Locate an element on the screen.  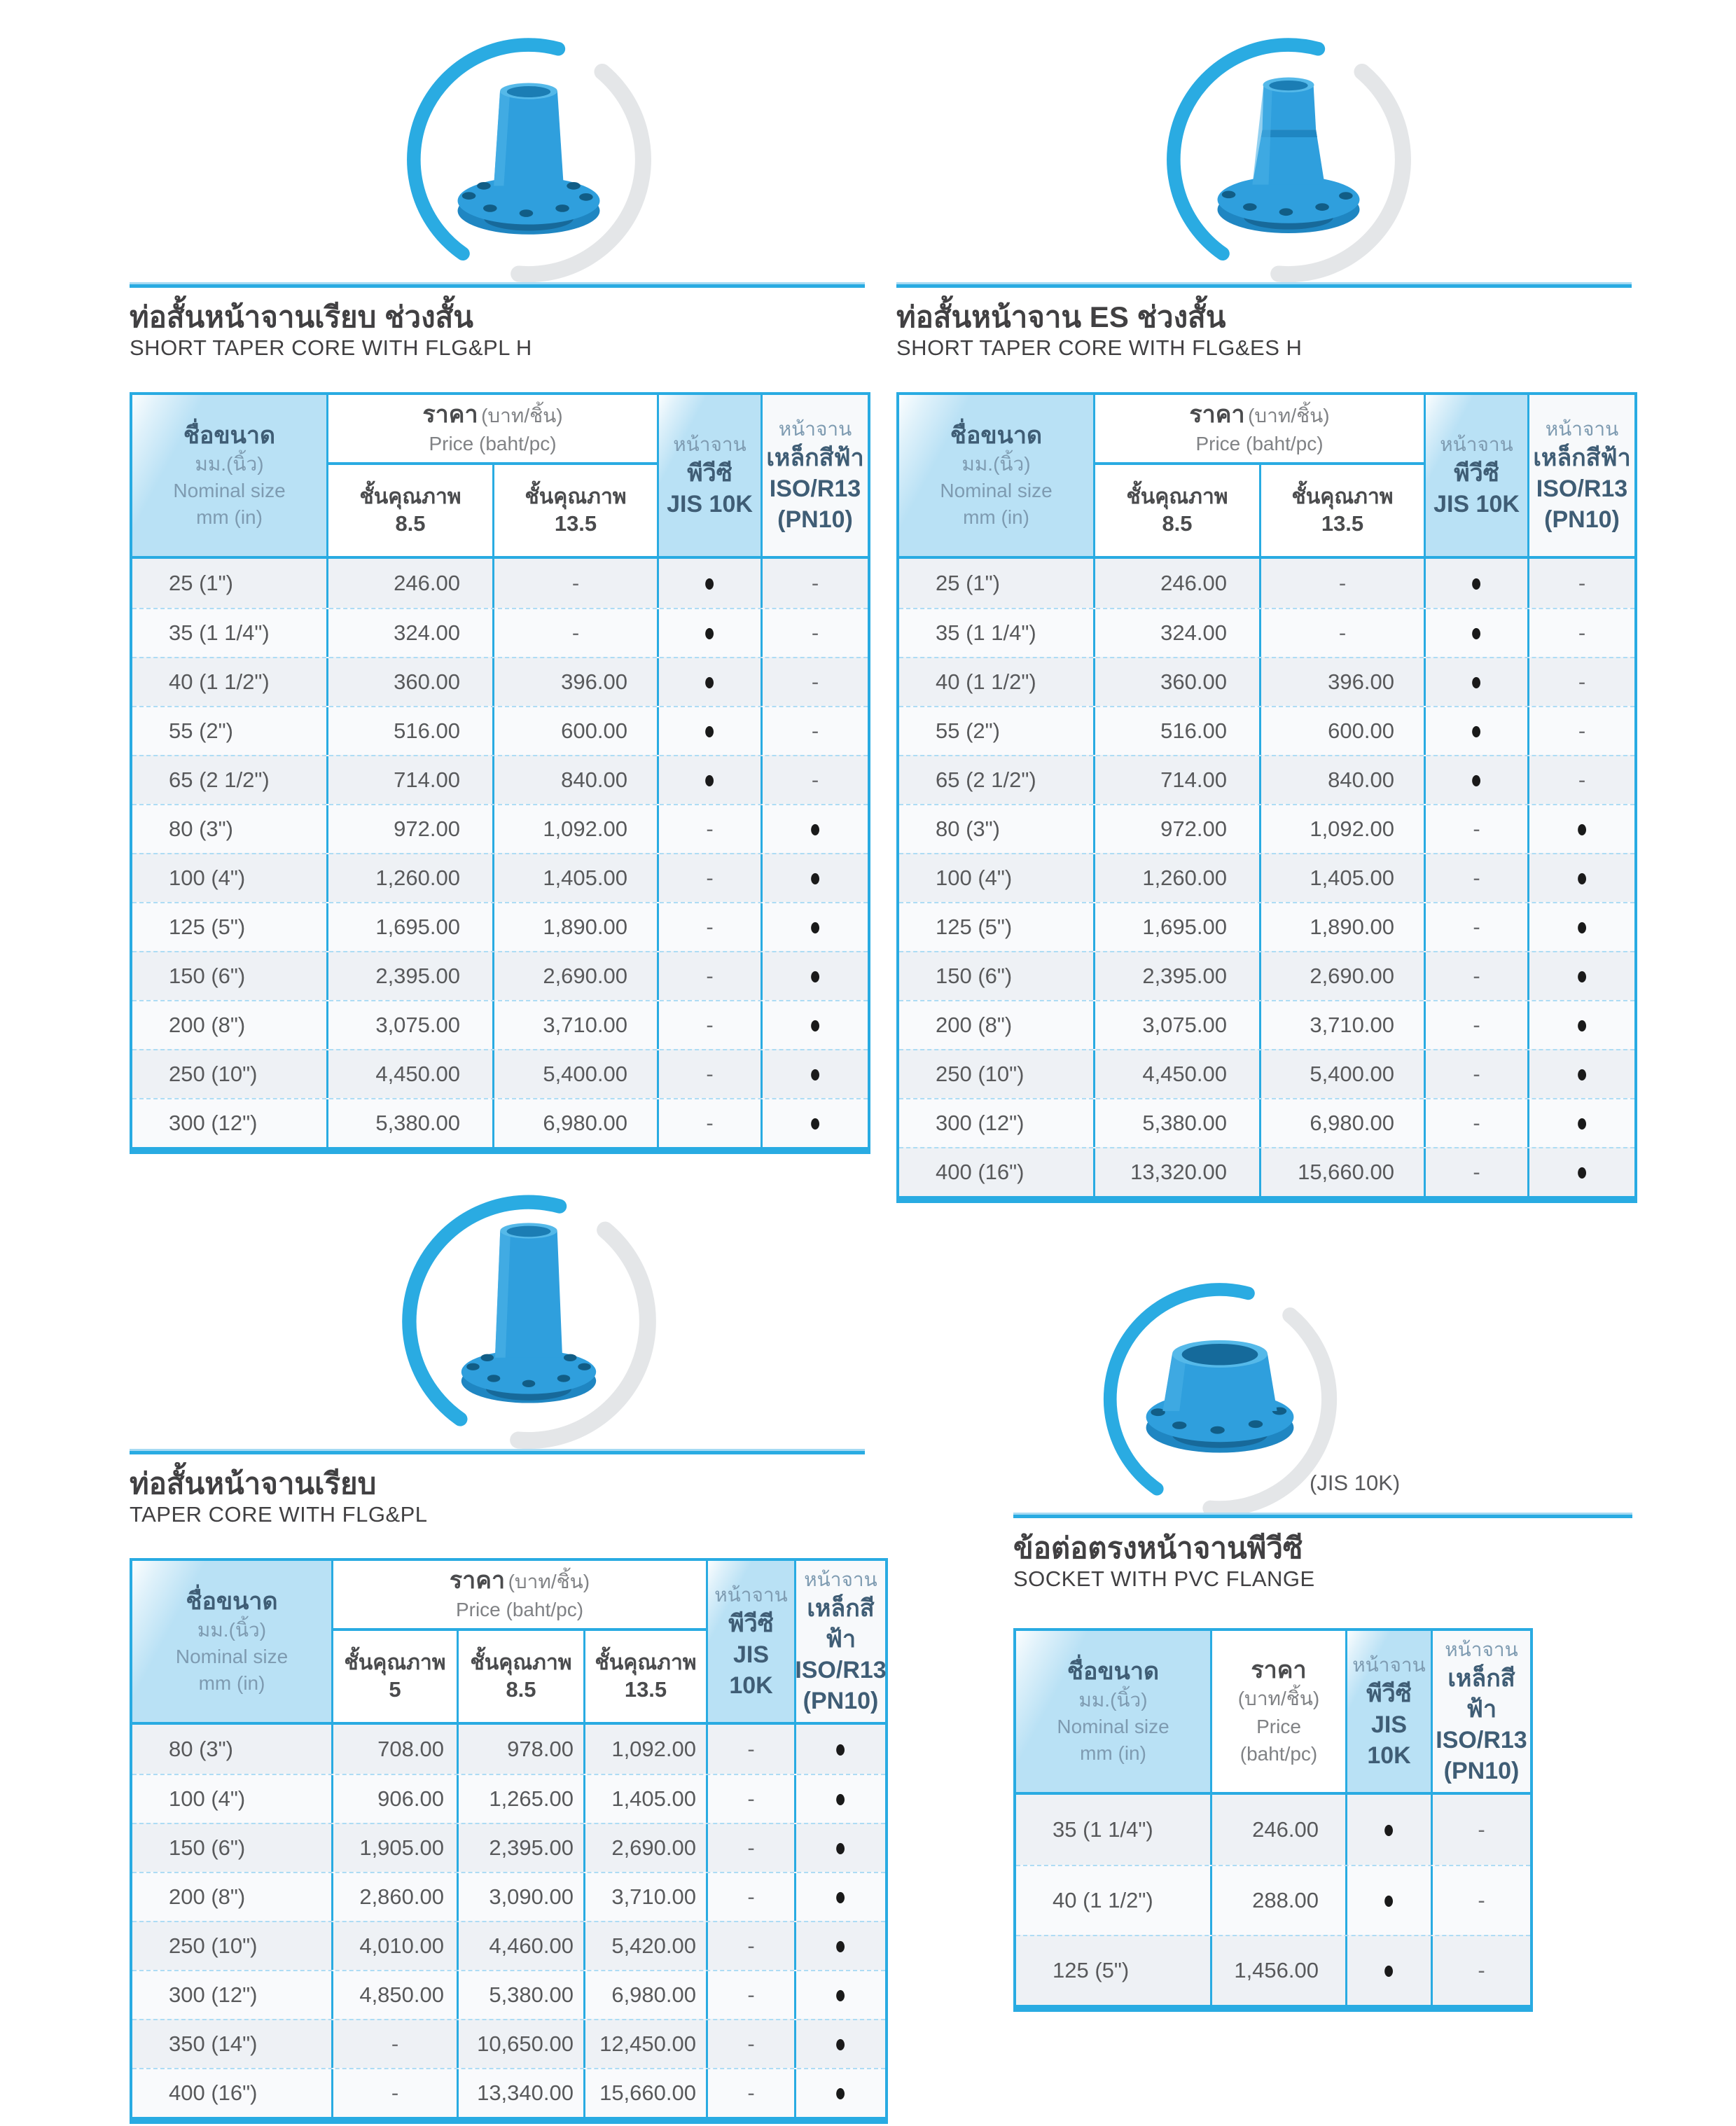
table-row: 300 (12") 5,380.00 6,980.00 - ● is located at coordinates (1266, 1122).